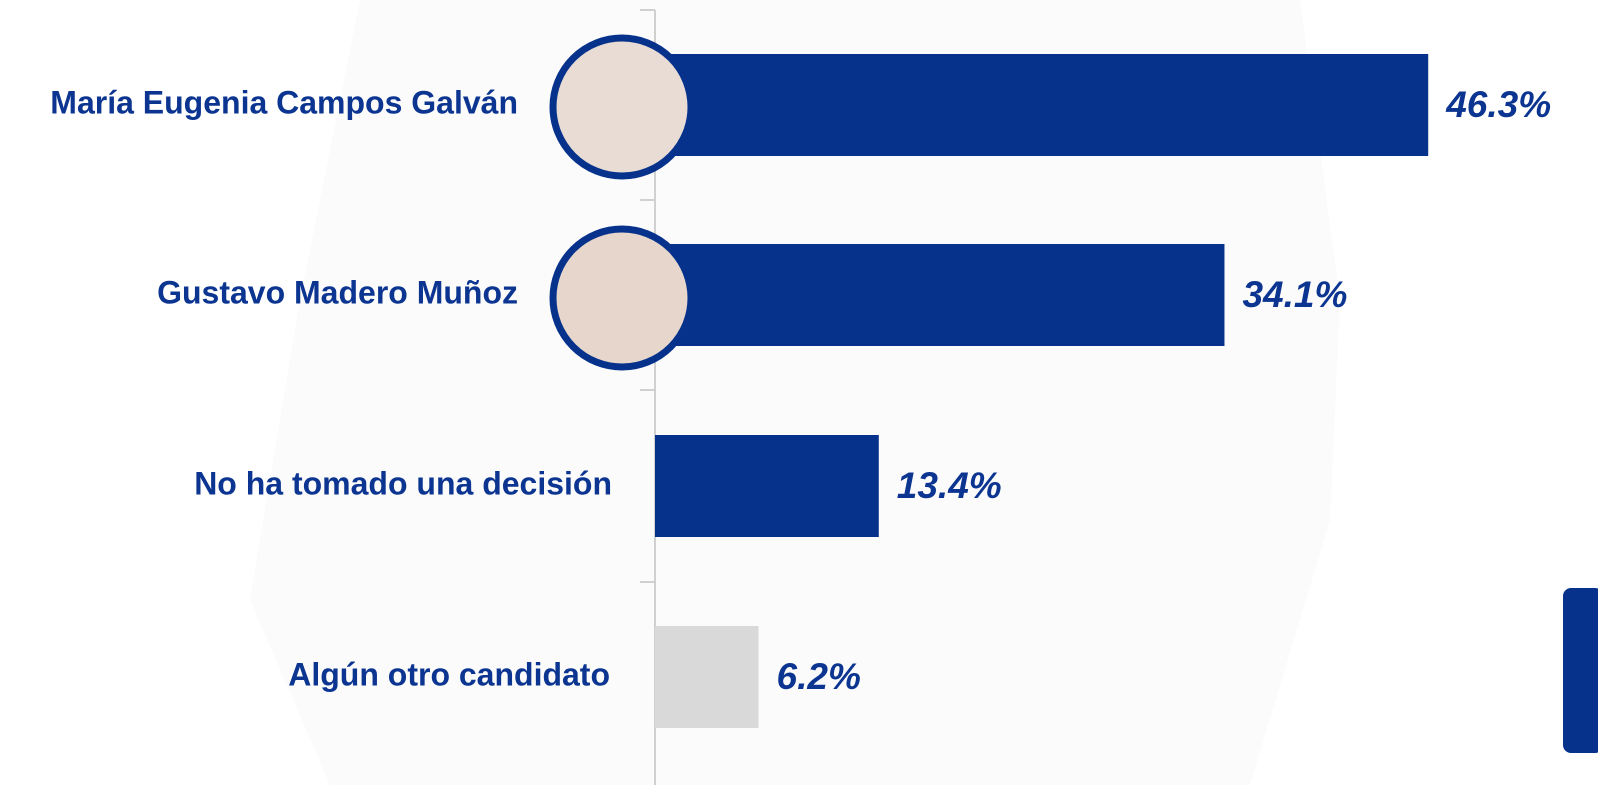 This screenshot has height=785, width=1598. I want to click on photos, so click(622, 202).